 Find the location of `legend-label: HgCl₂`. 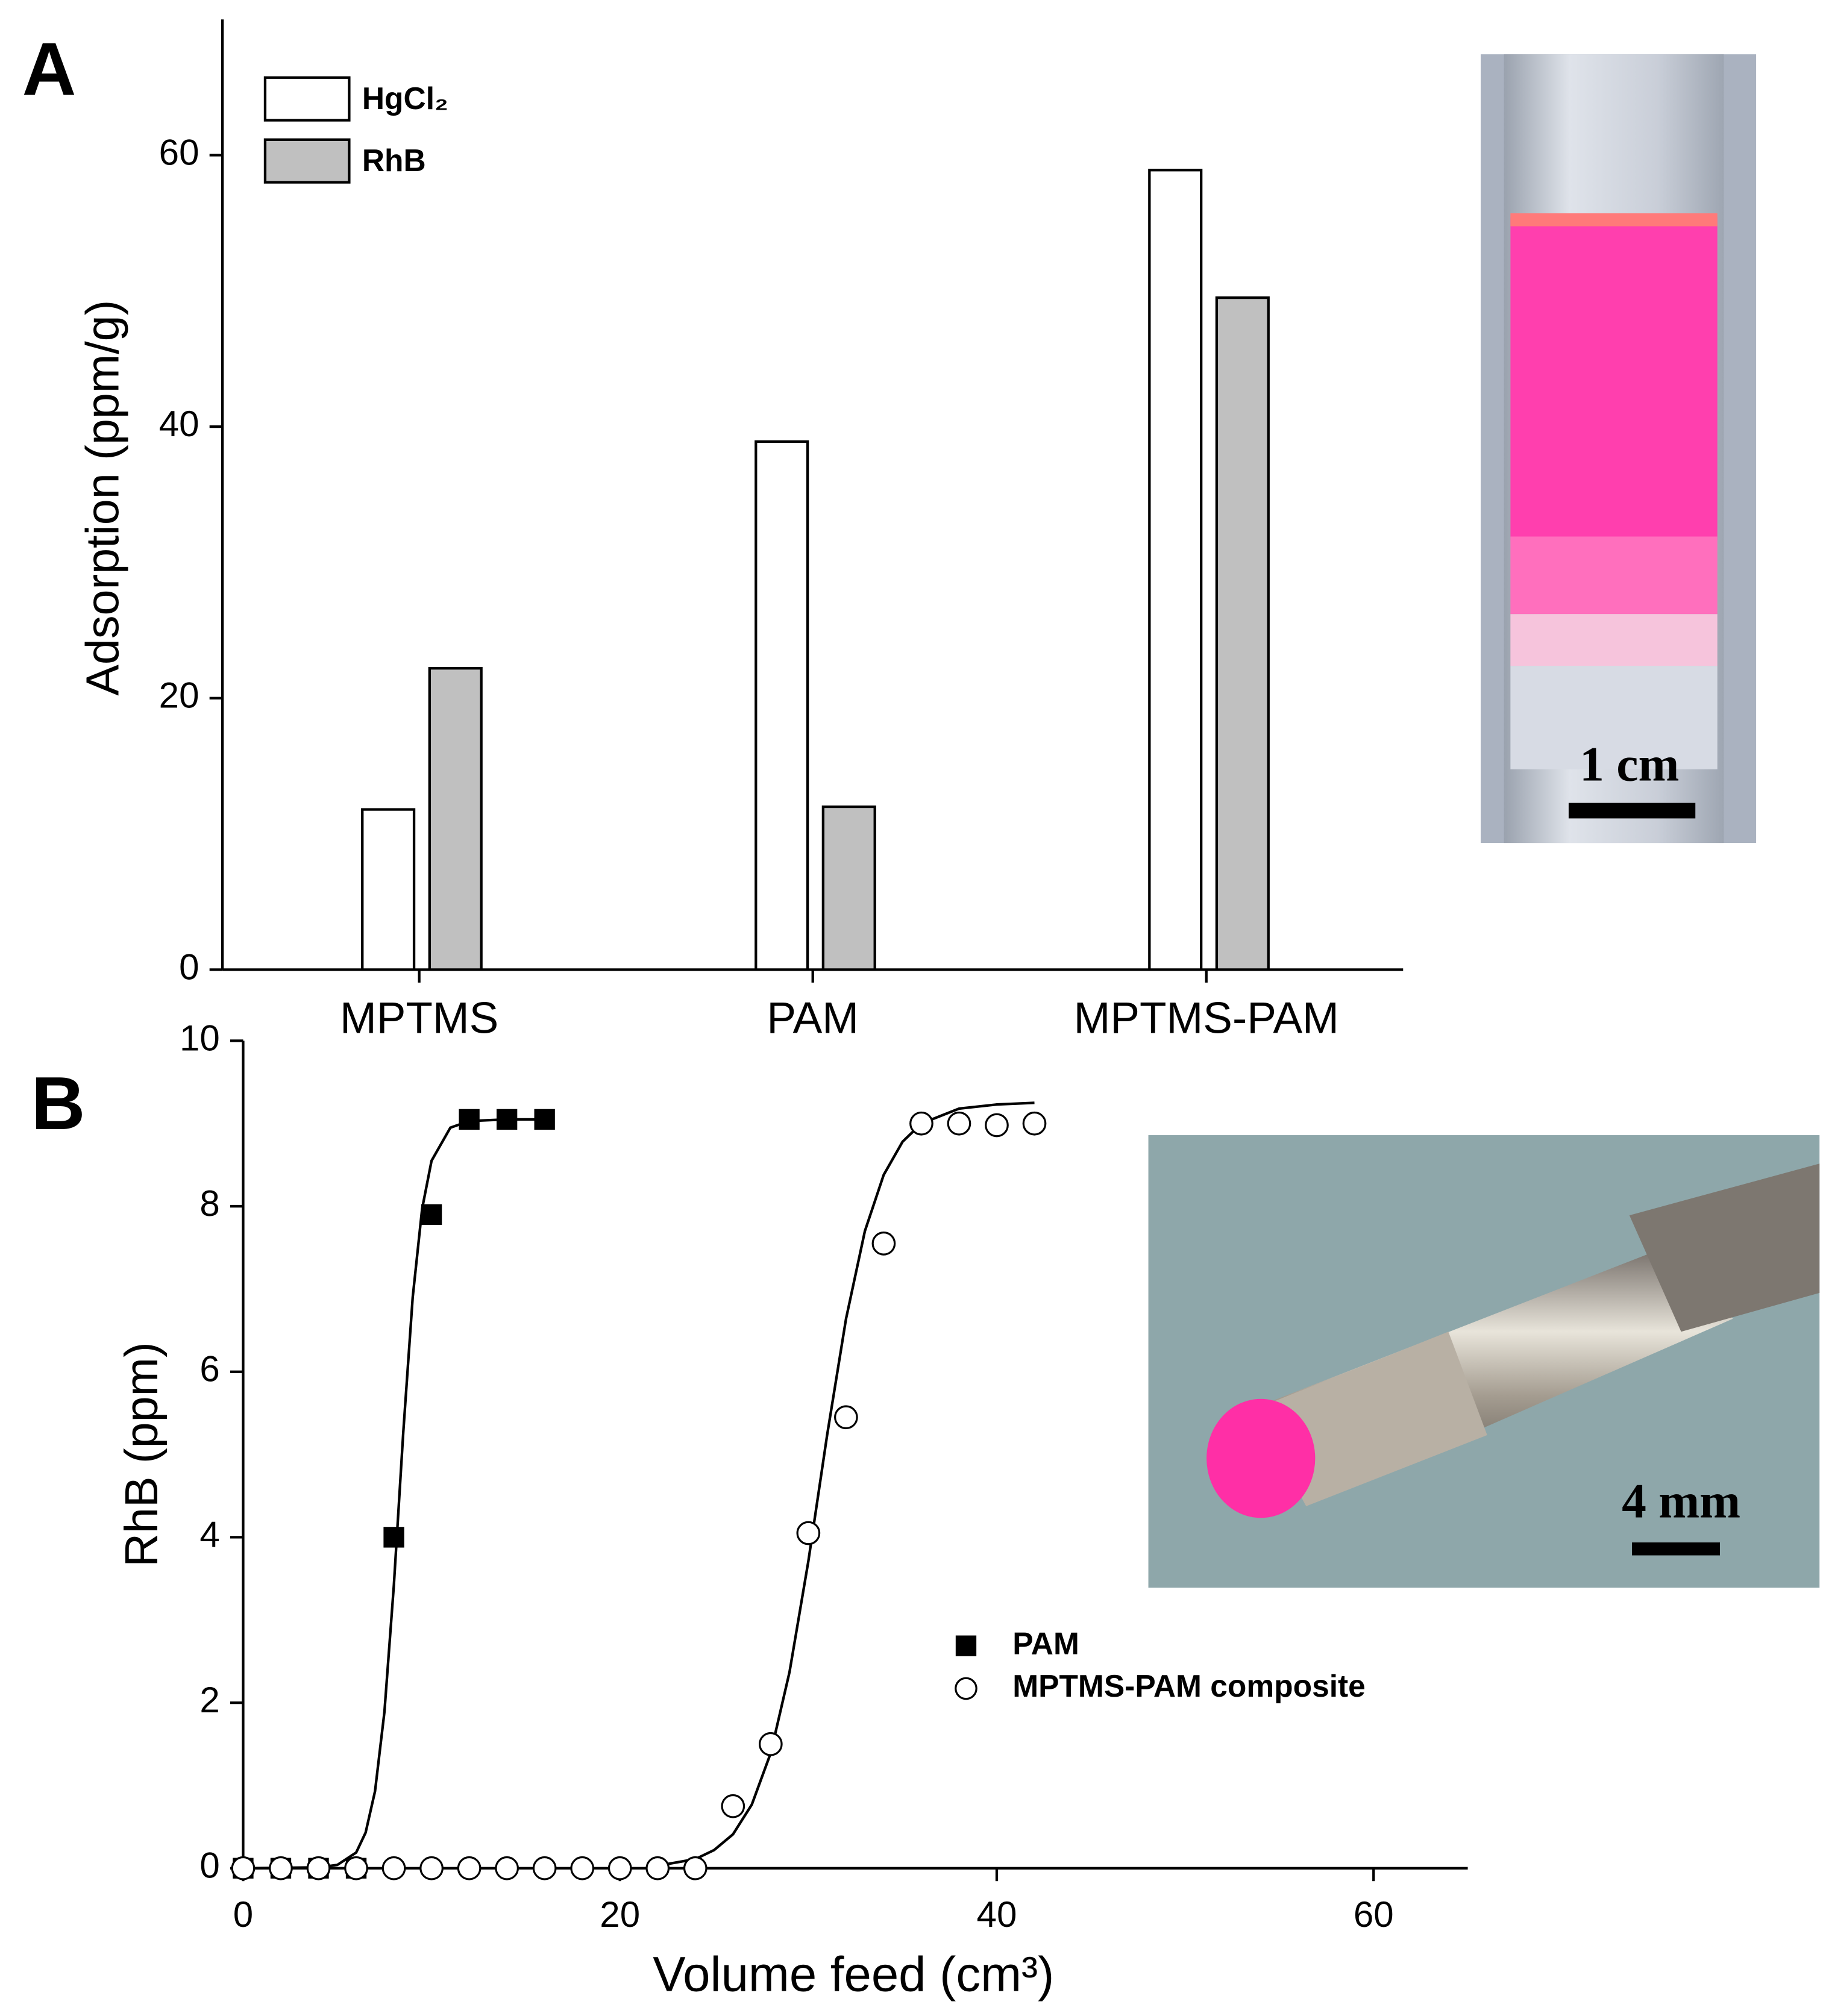

legend-label: HgCl₂ is located at coordinates (405, 98).